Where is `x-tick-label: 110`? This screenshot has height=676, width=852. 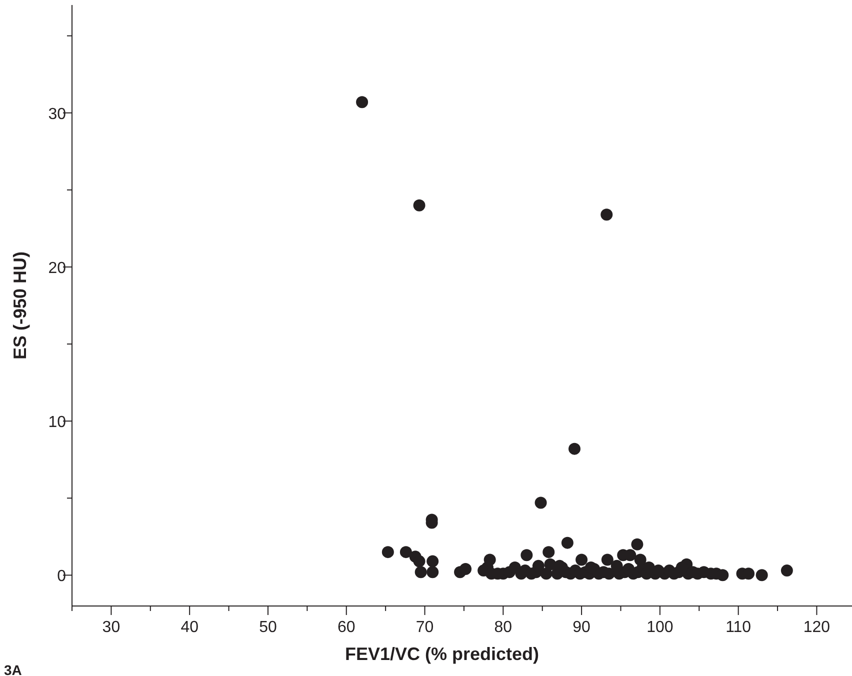 x-tick-label: 110 is located at coordinates (739, 627).